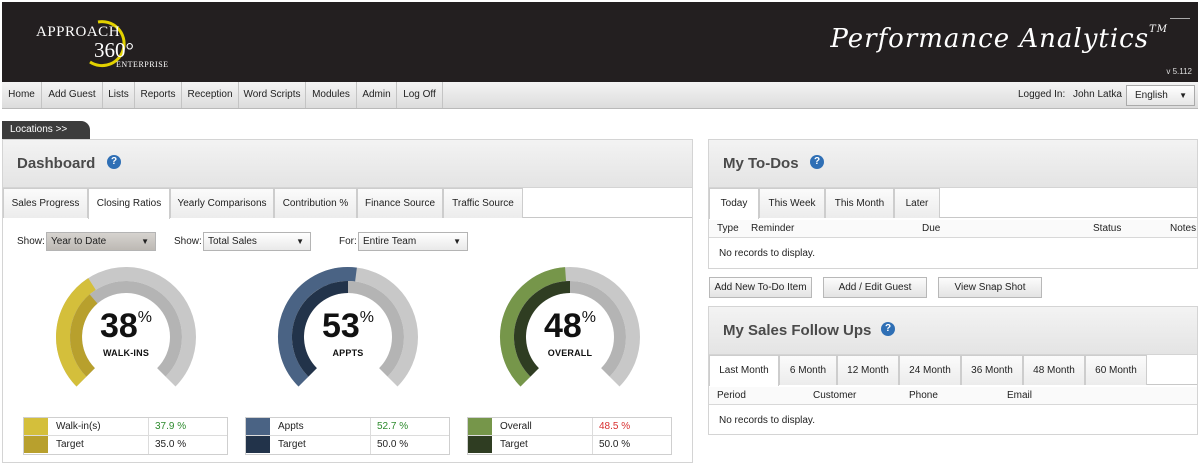 This screenshot has height=467, width=1200. What do you see at coordinates (46, 130) in the screenshot?
I see `locations-tab: Locations >>` at bounding box center [46, 130].